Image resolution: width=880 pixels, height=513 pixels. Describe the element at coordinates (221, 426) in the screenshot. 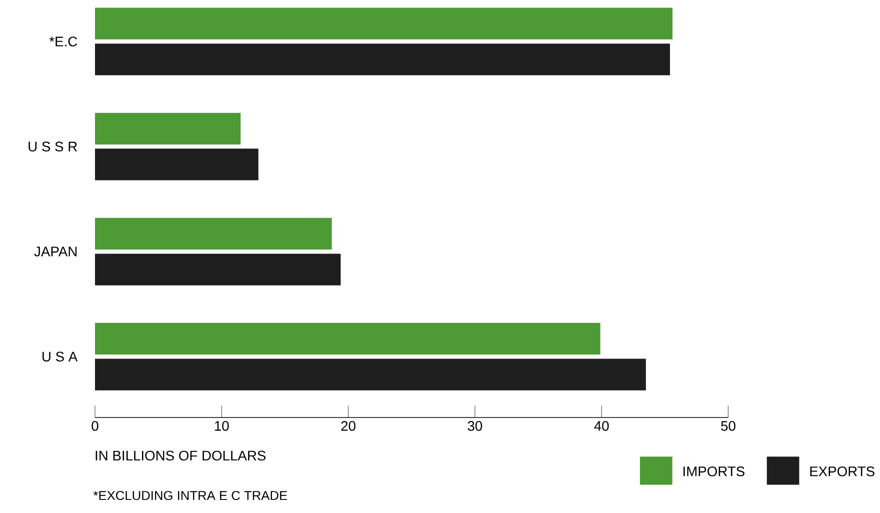

I see `x-tick-label: 10` at that location.